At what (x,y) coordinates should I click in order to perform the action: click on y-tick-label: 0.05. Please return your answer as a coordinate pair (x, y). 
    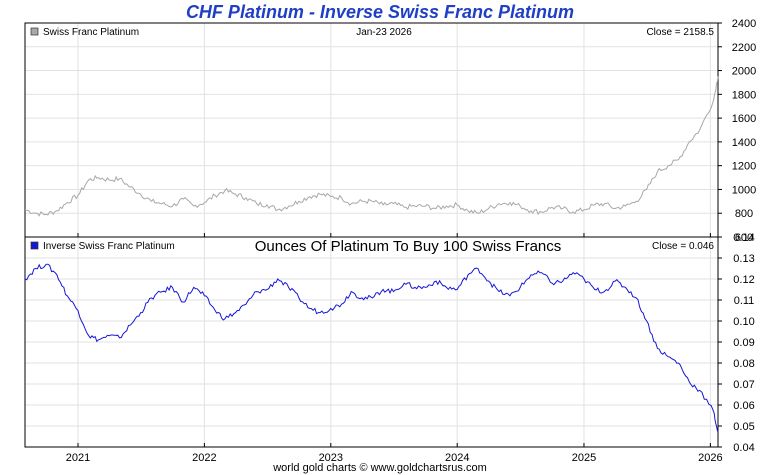
    Looking at the image, I should click on (743, 427).